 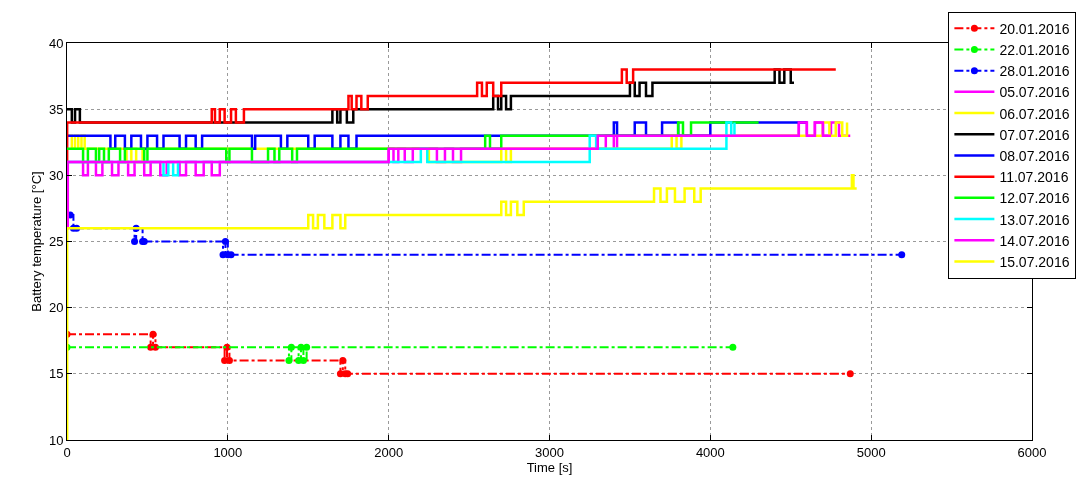 I want to click on y-tick-label: 30, so click(x=56, y=175).